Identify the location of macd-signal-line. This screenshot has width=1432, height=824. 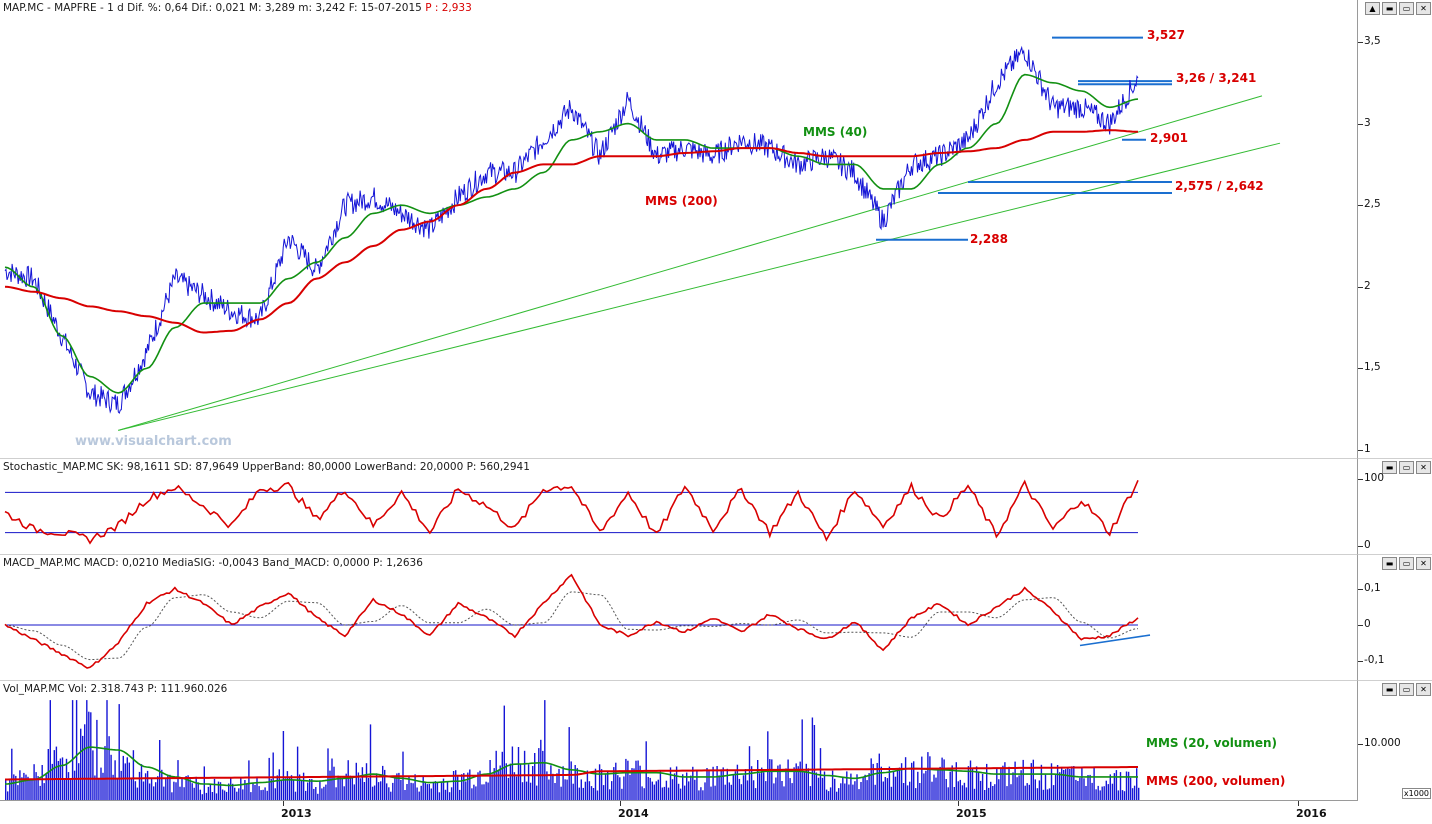
(571, 626).